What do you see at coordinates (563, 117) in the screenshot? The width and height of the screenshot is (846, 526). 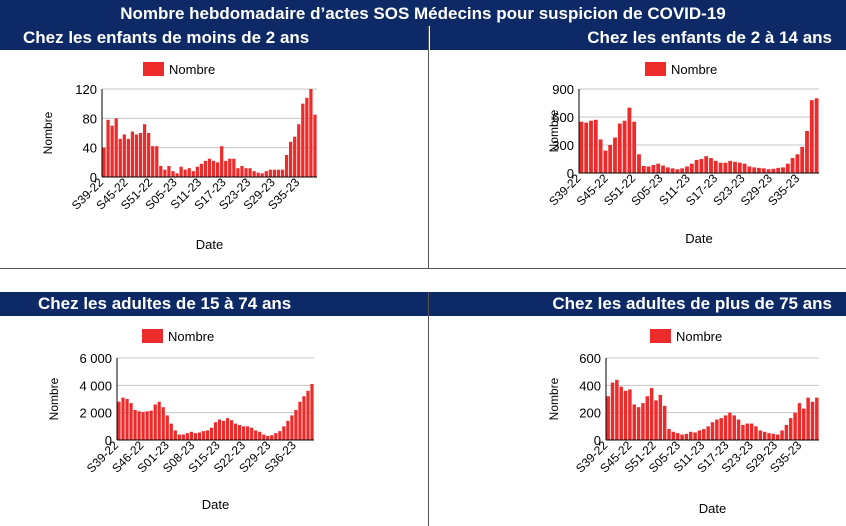 I see `y-tick-label: 600` at bounding box center [563, 117].